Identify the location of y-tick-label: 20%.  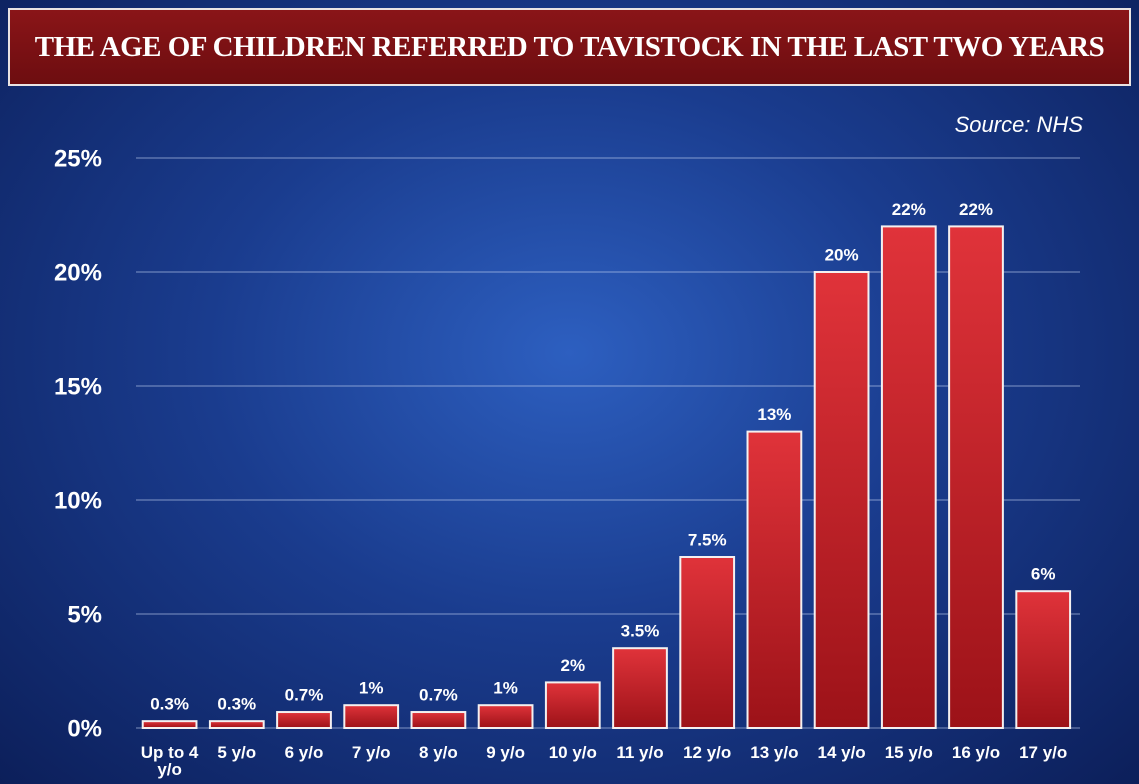
(78, 272).